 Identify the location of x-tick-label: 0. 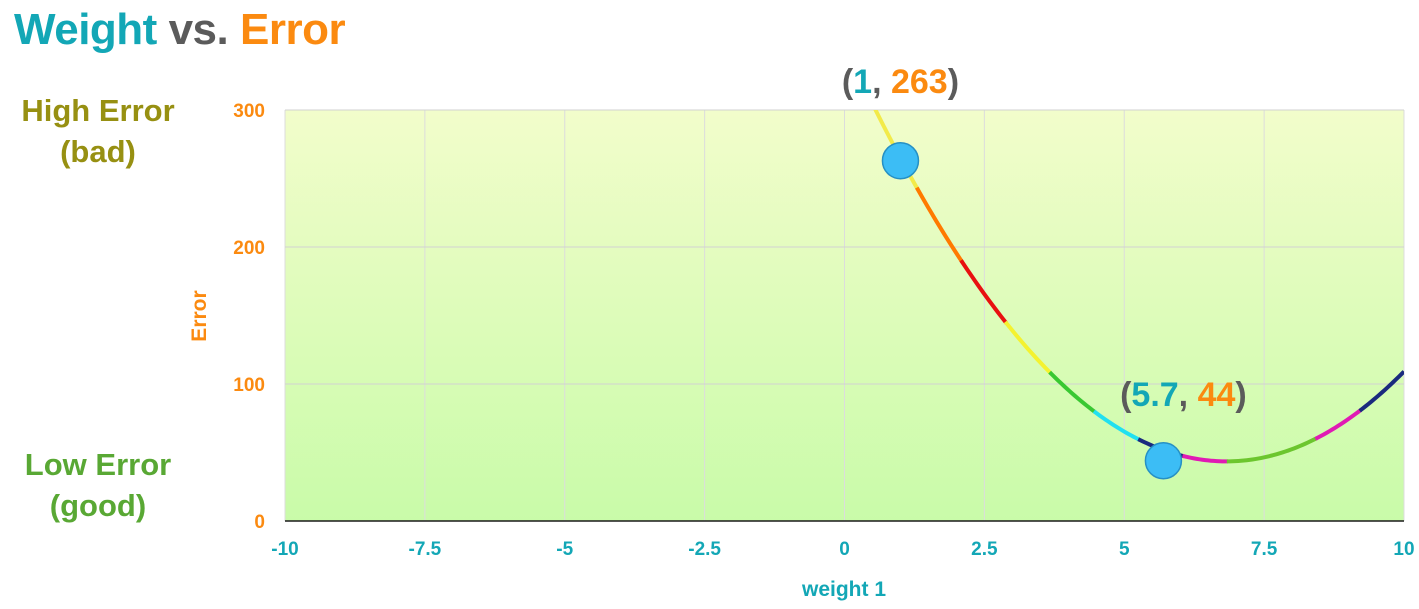
(844, 549).